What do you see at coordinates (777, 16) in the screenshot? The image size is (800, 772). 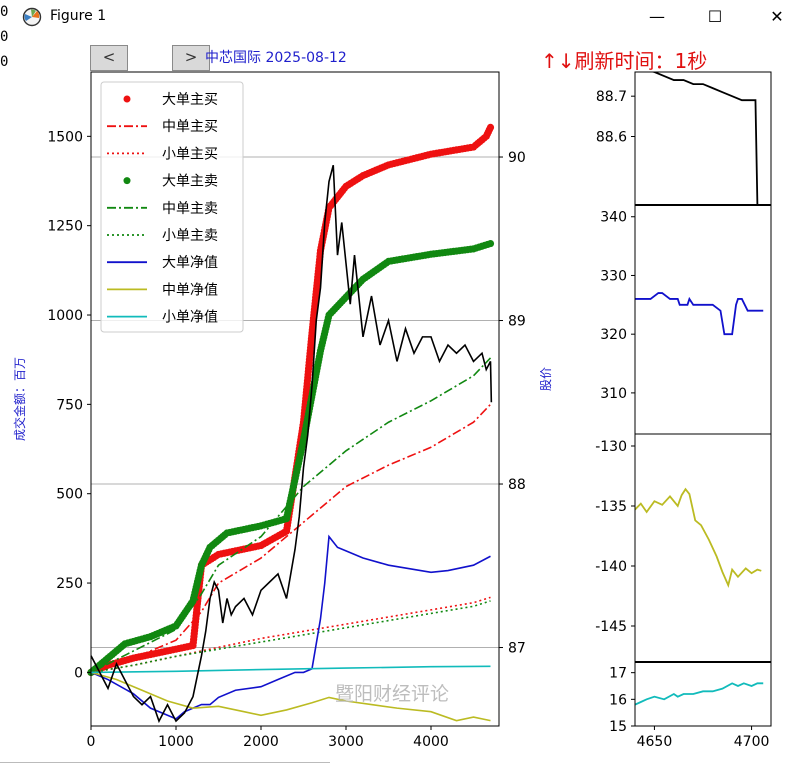 I see `close-button: ✕` at bounding box center [777, 16].